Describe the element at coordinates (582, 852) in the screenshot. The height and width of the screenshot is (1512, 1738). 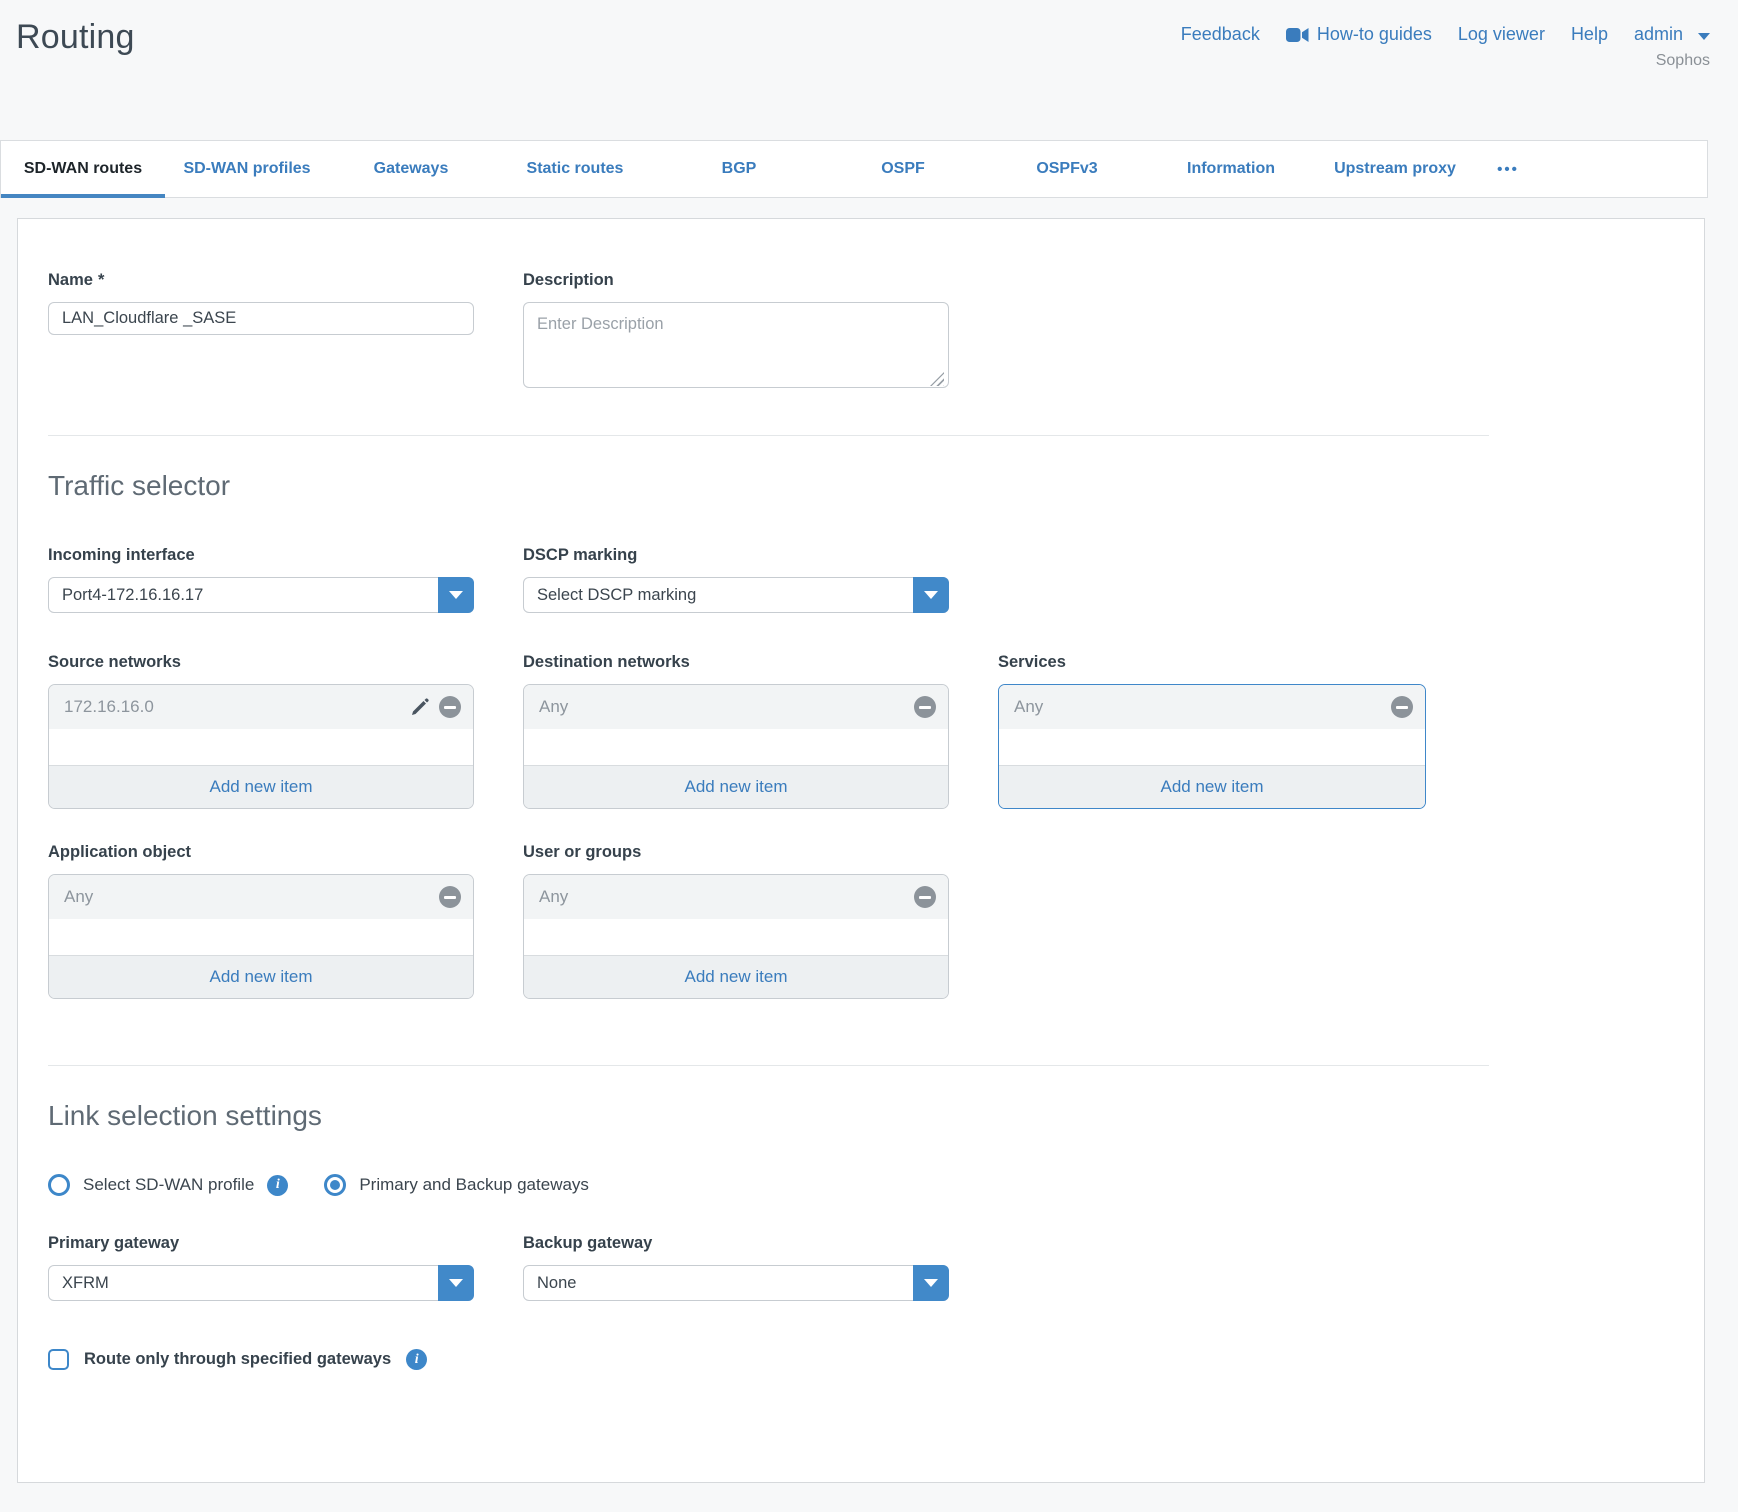
I see `user-or-groups-label: User or groups` at that location.